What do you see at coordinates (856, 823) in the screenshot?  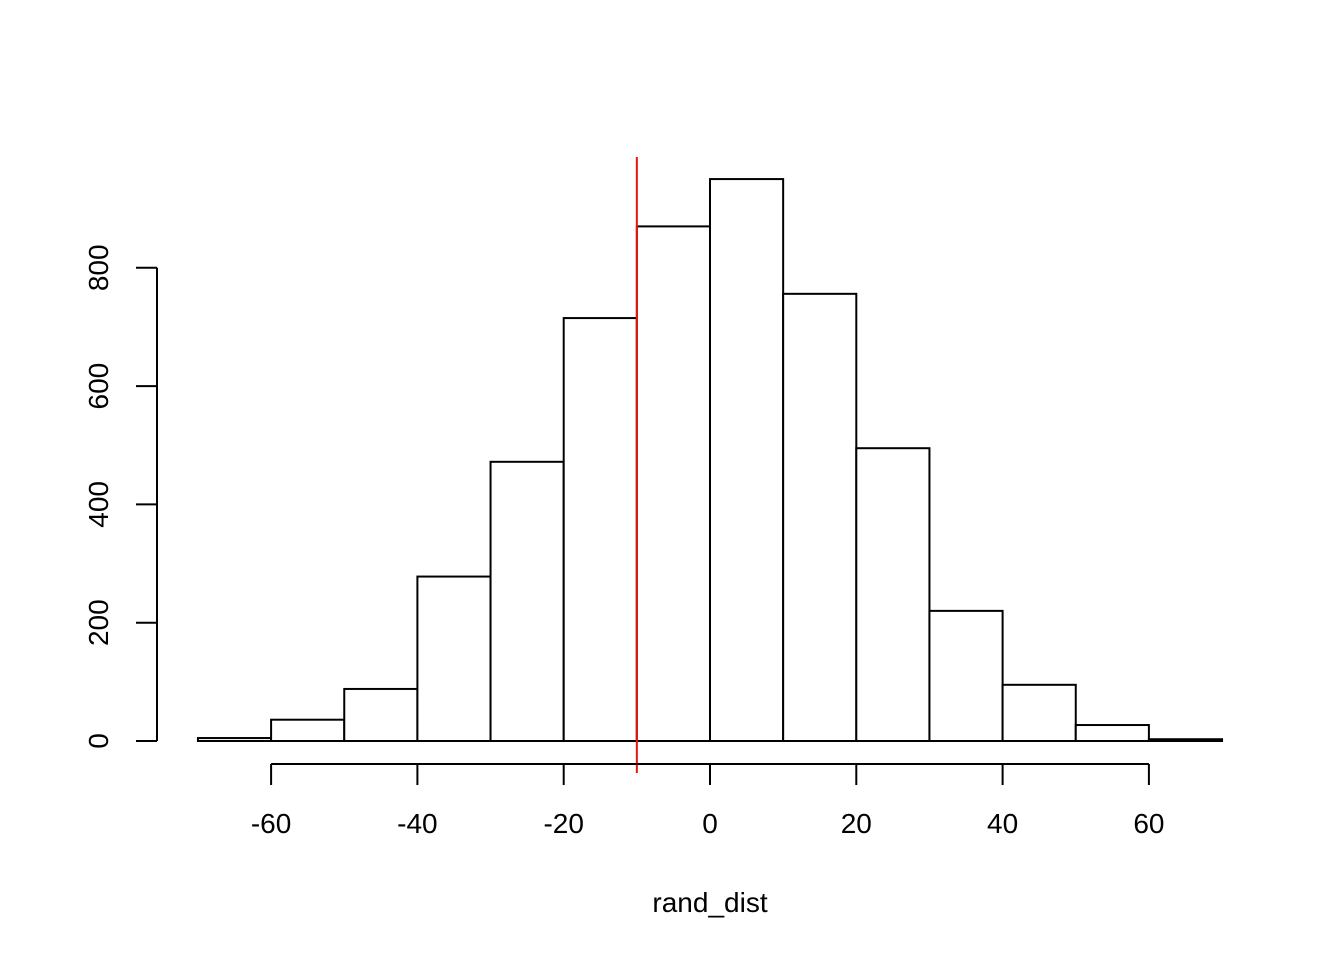 I see `x-tick-label: 20` at bounding box center [856, 823].